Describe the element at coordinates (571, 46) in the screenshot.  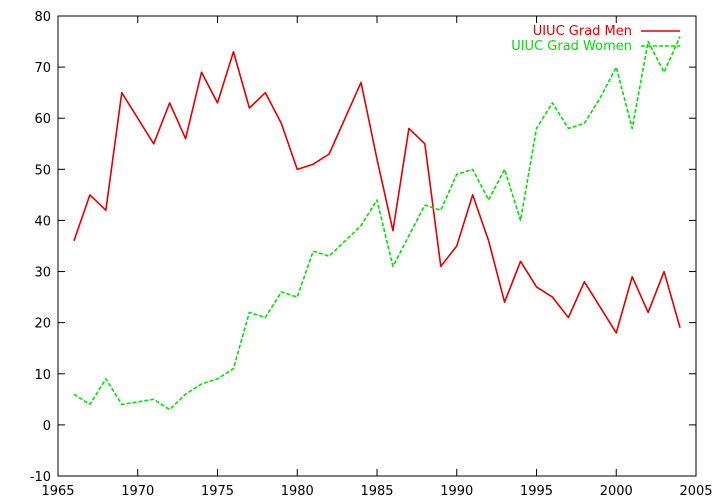
I see `legend-label-uiuc-grad-women: UIUC Grad Women` at that location.